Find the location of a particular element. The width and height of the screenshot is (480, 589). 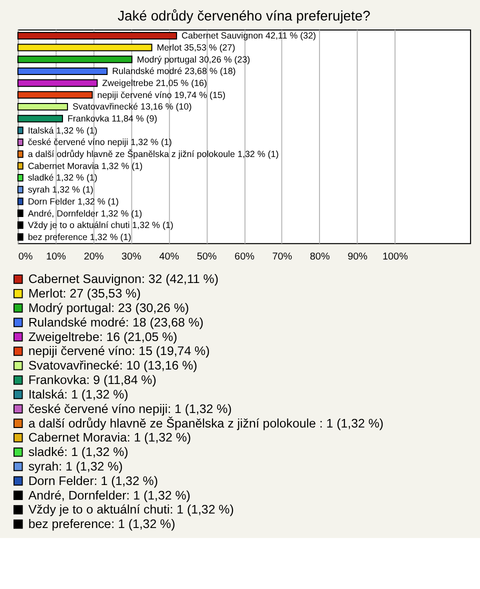

x-tick-label: 60% is located at coordinates (244, 257).